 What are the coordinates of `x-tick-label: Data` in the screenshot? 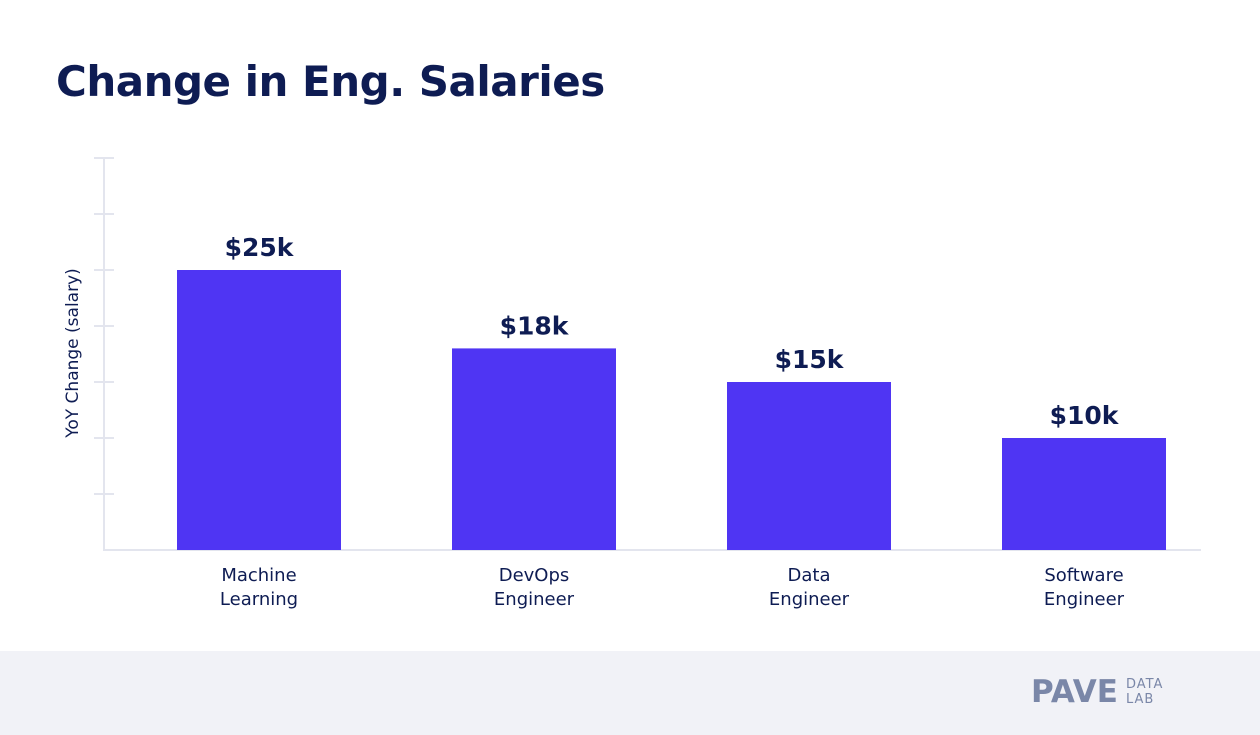 It's located at (809, 575).